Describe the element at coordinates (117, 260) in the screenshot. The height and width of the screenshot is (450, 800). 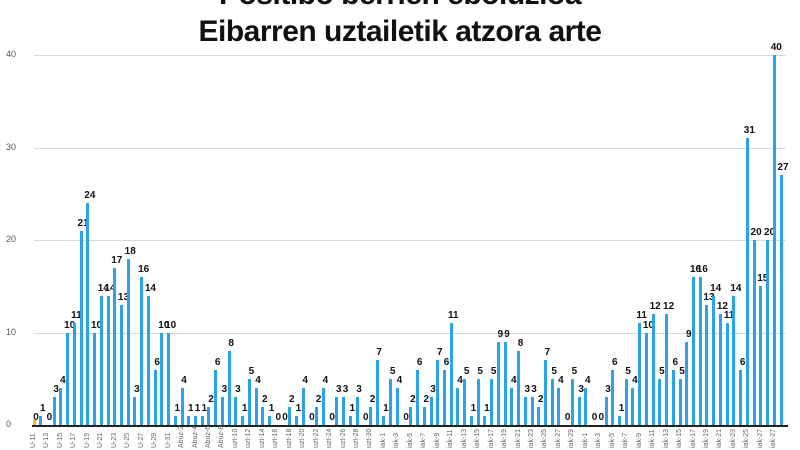
I see `bar-value-label: 17` at that location.